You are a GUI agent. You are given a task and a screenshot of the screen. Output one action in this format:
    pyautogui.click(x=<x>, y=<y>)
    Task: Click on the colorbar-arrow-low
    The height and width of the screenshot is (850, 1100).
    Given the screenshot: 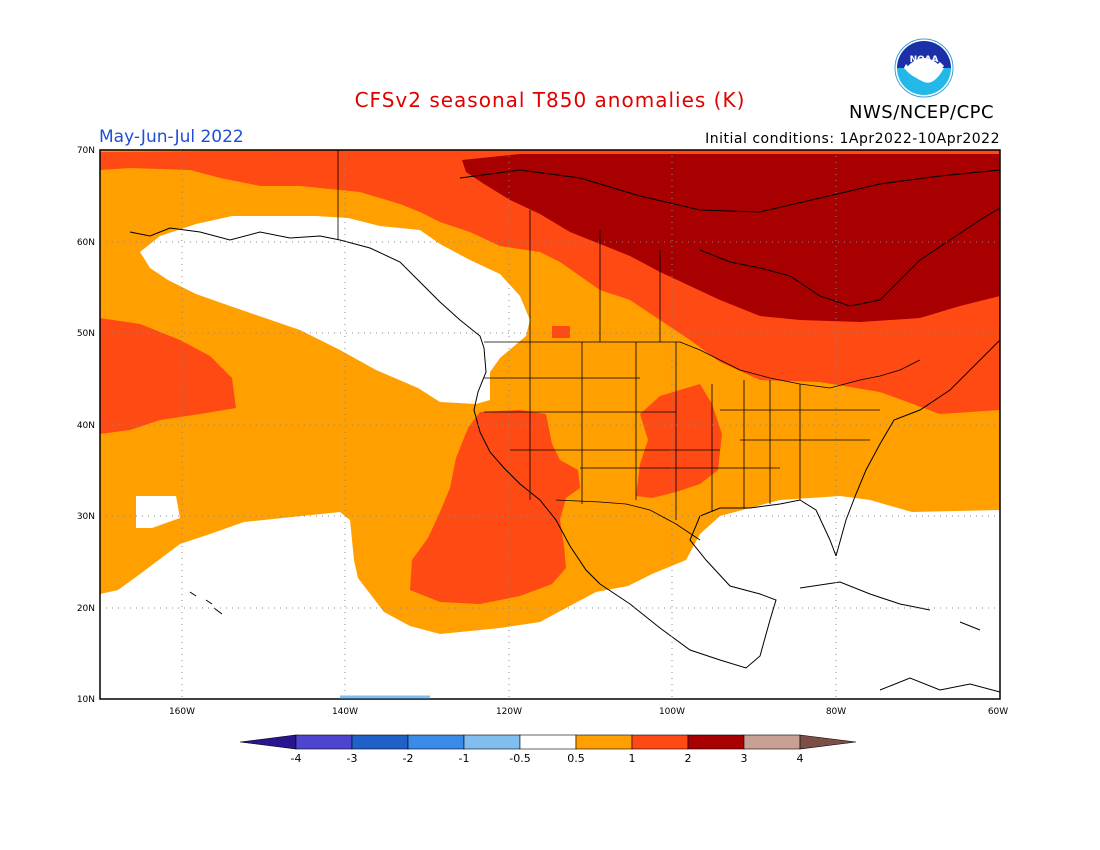 What is the action you would take?
    pyautogui.click(x=268, y=742)
    